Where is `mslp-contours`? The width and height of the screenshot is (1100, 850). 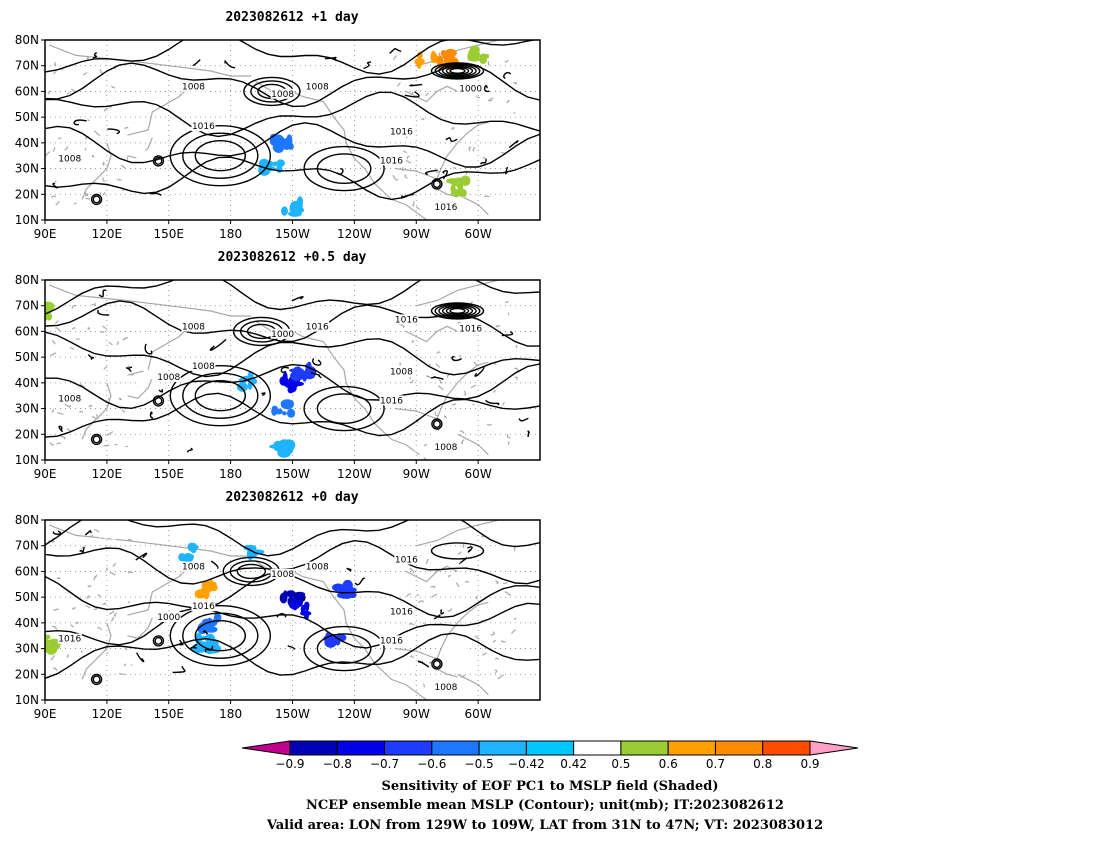
mslp-contours is located at coordinates (292, 123).